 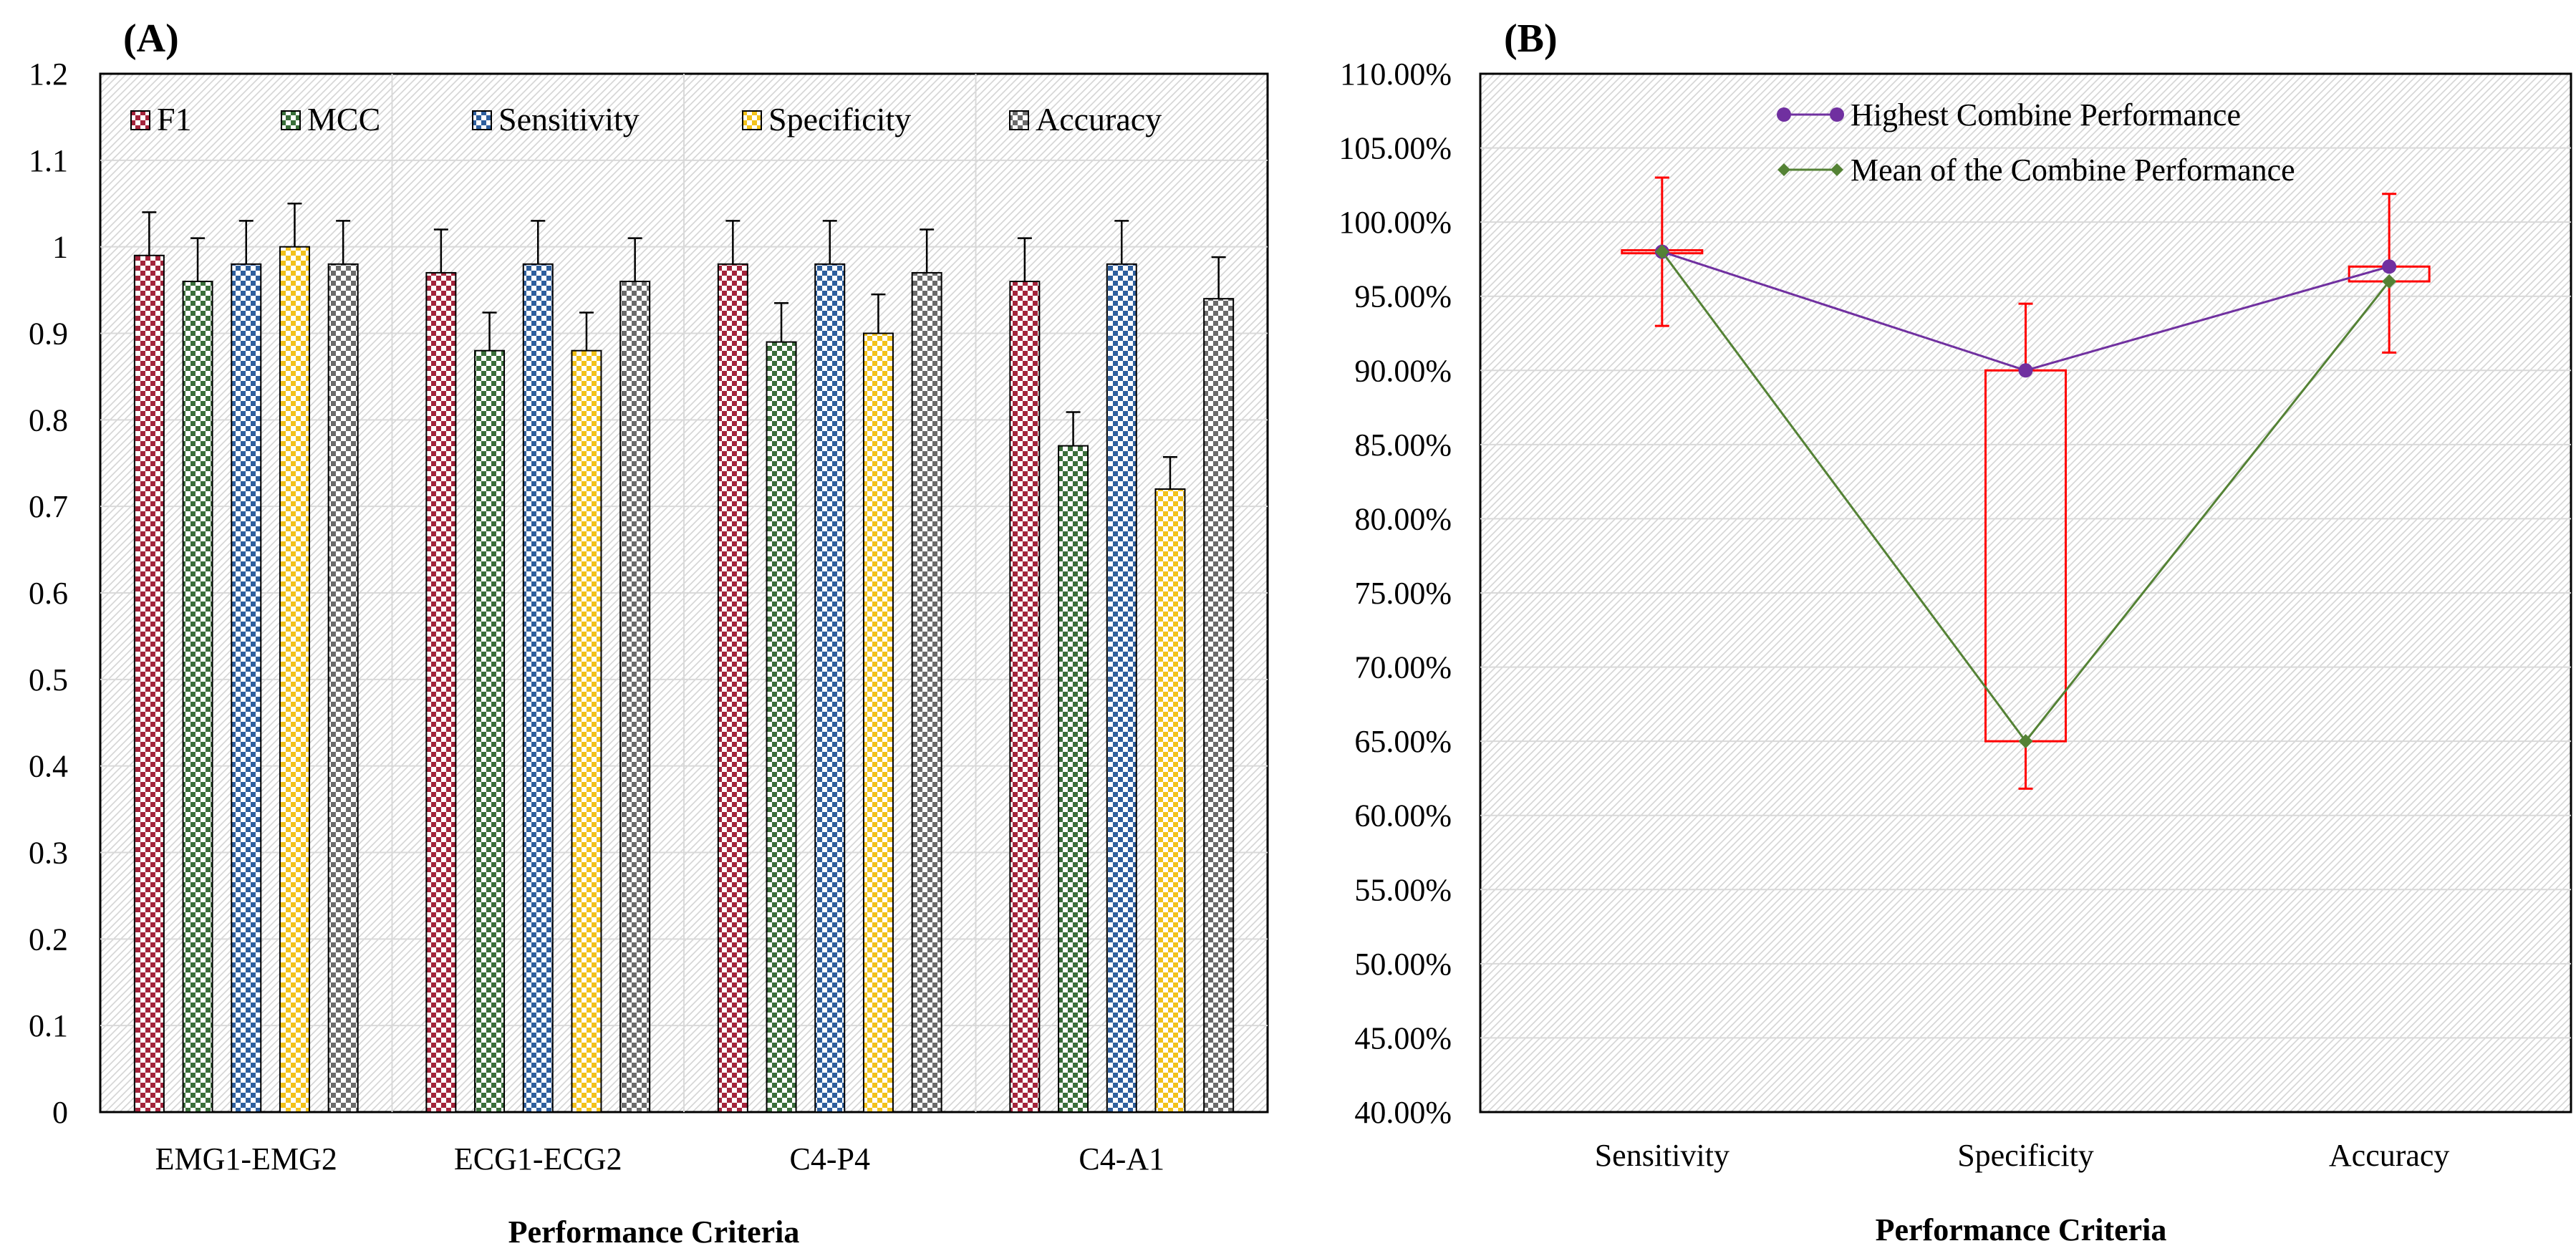 What do you see at coordinates (538, 1159) in the screenshot?
I see `category-label-ecg1-ecg2: ECG1-ECG2` at bounding box center [538, 1159].